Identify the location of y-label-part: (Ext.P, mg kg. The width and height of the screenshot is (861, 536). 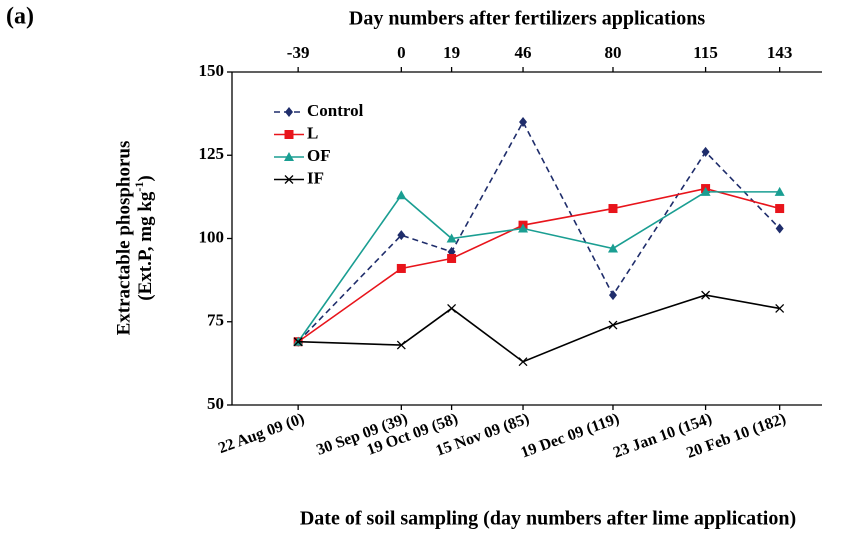
(145, 246).